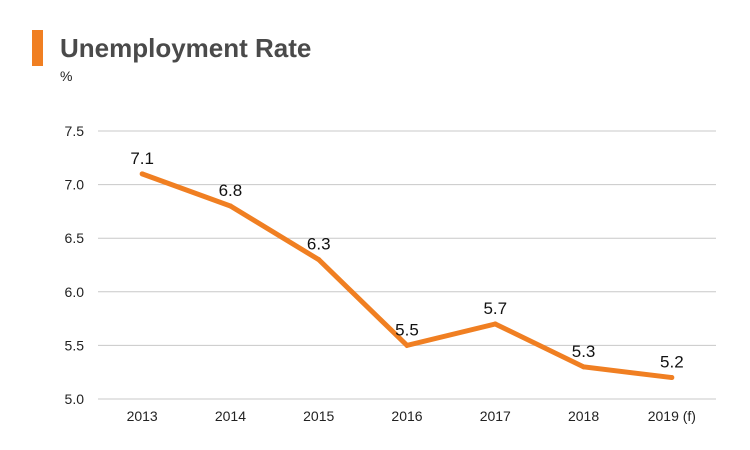  What do you see at coordinates (75, 238) in the screenshot?
I see `y-tick-label: 6.5` at bounding box center [75, 238].